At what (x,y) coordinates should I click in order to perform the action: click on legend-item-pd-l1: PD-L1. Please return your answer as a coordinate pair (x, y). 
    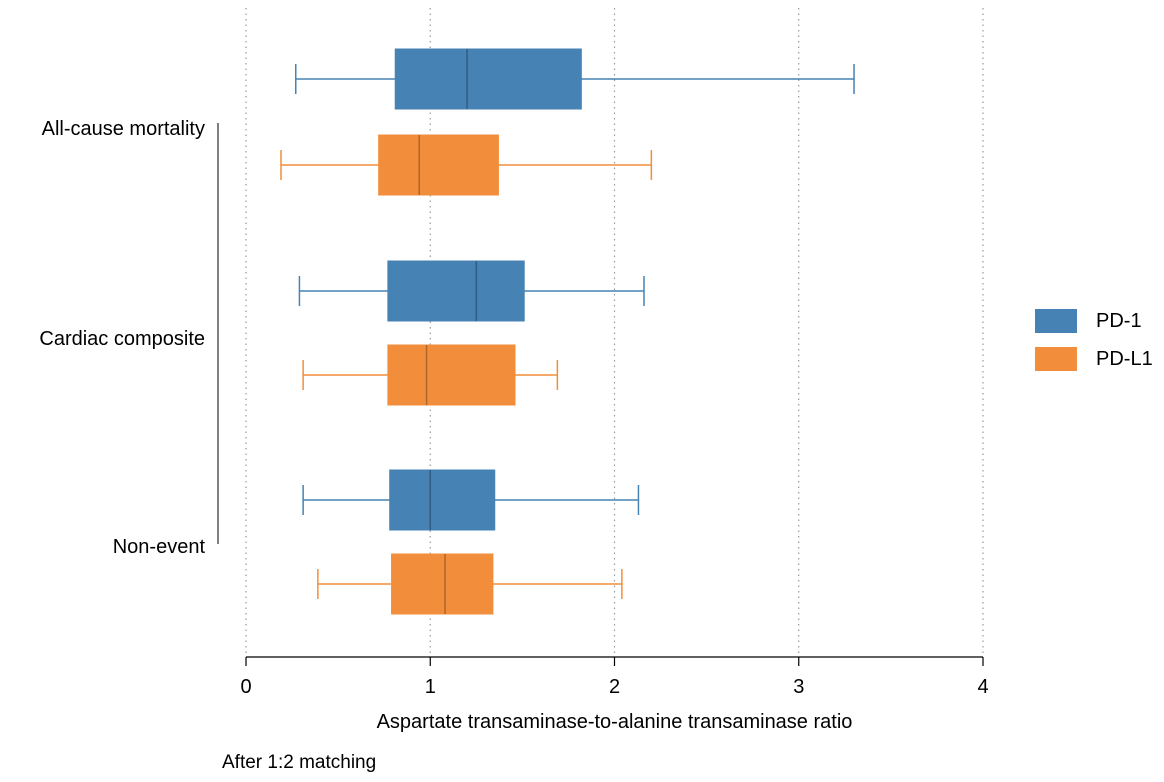
    Looking at the image, I should click on (1094, 359).